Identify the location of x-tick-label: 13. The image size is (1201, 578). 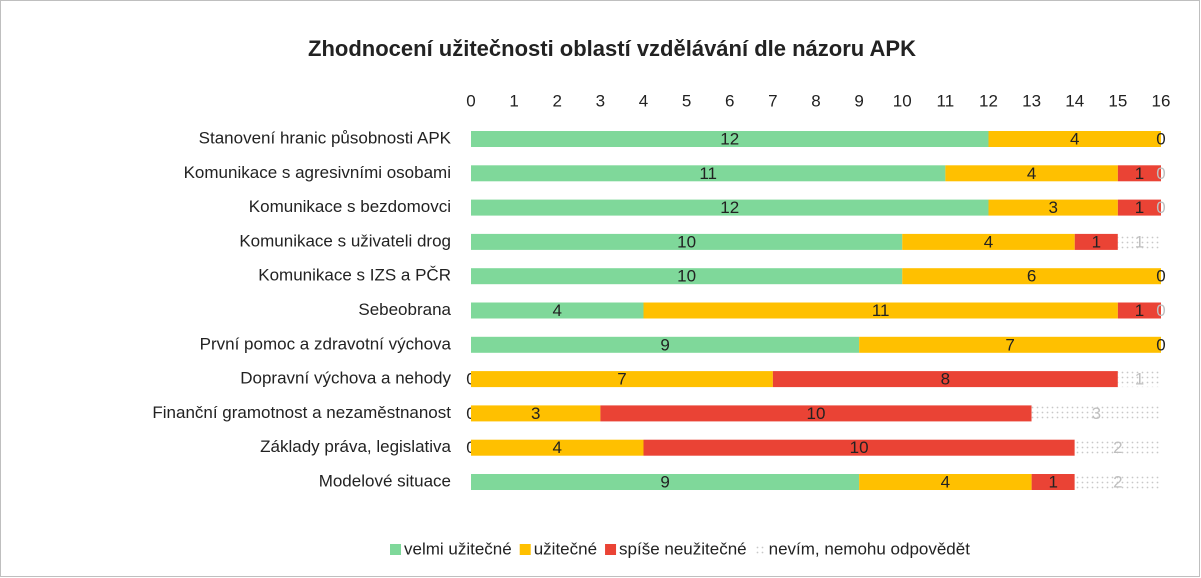
(1031, 100).